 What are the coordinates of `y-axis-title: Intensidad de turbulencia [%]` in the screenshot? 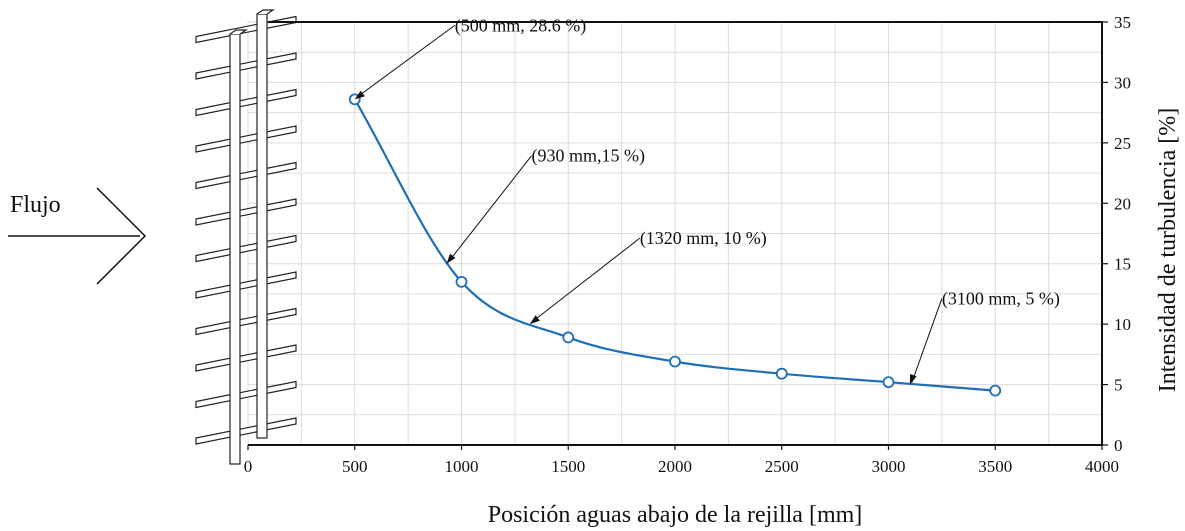 It's located at (1168, 250).